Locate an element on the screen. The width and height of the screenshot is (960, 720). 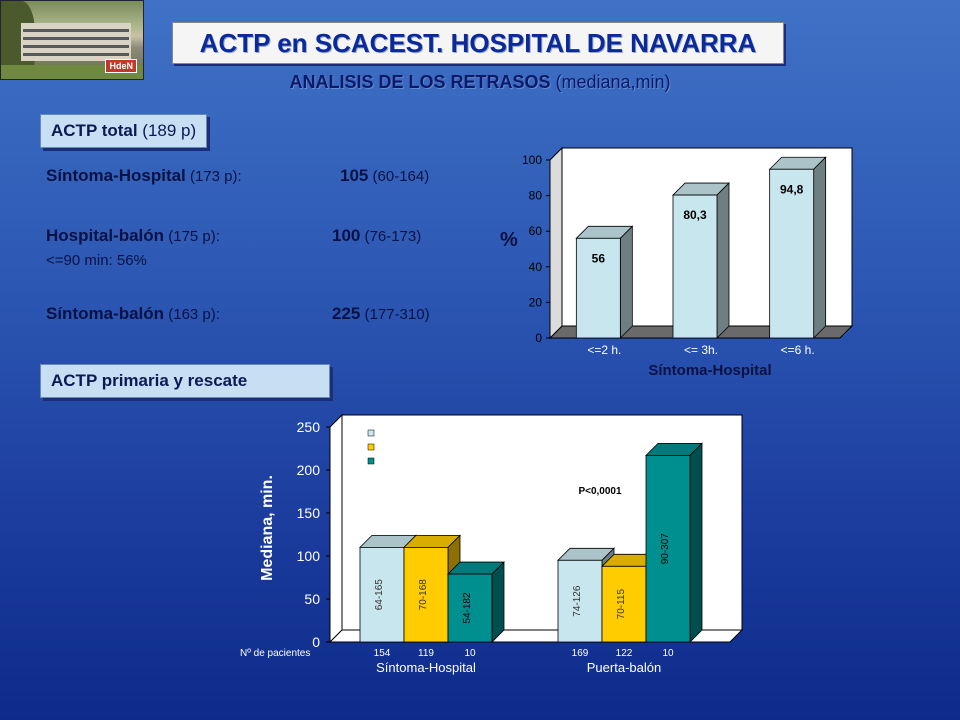
chart2-range-label: 74-126 is located at coordinates (577, 601).